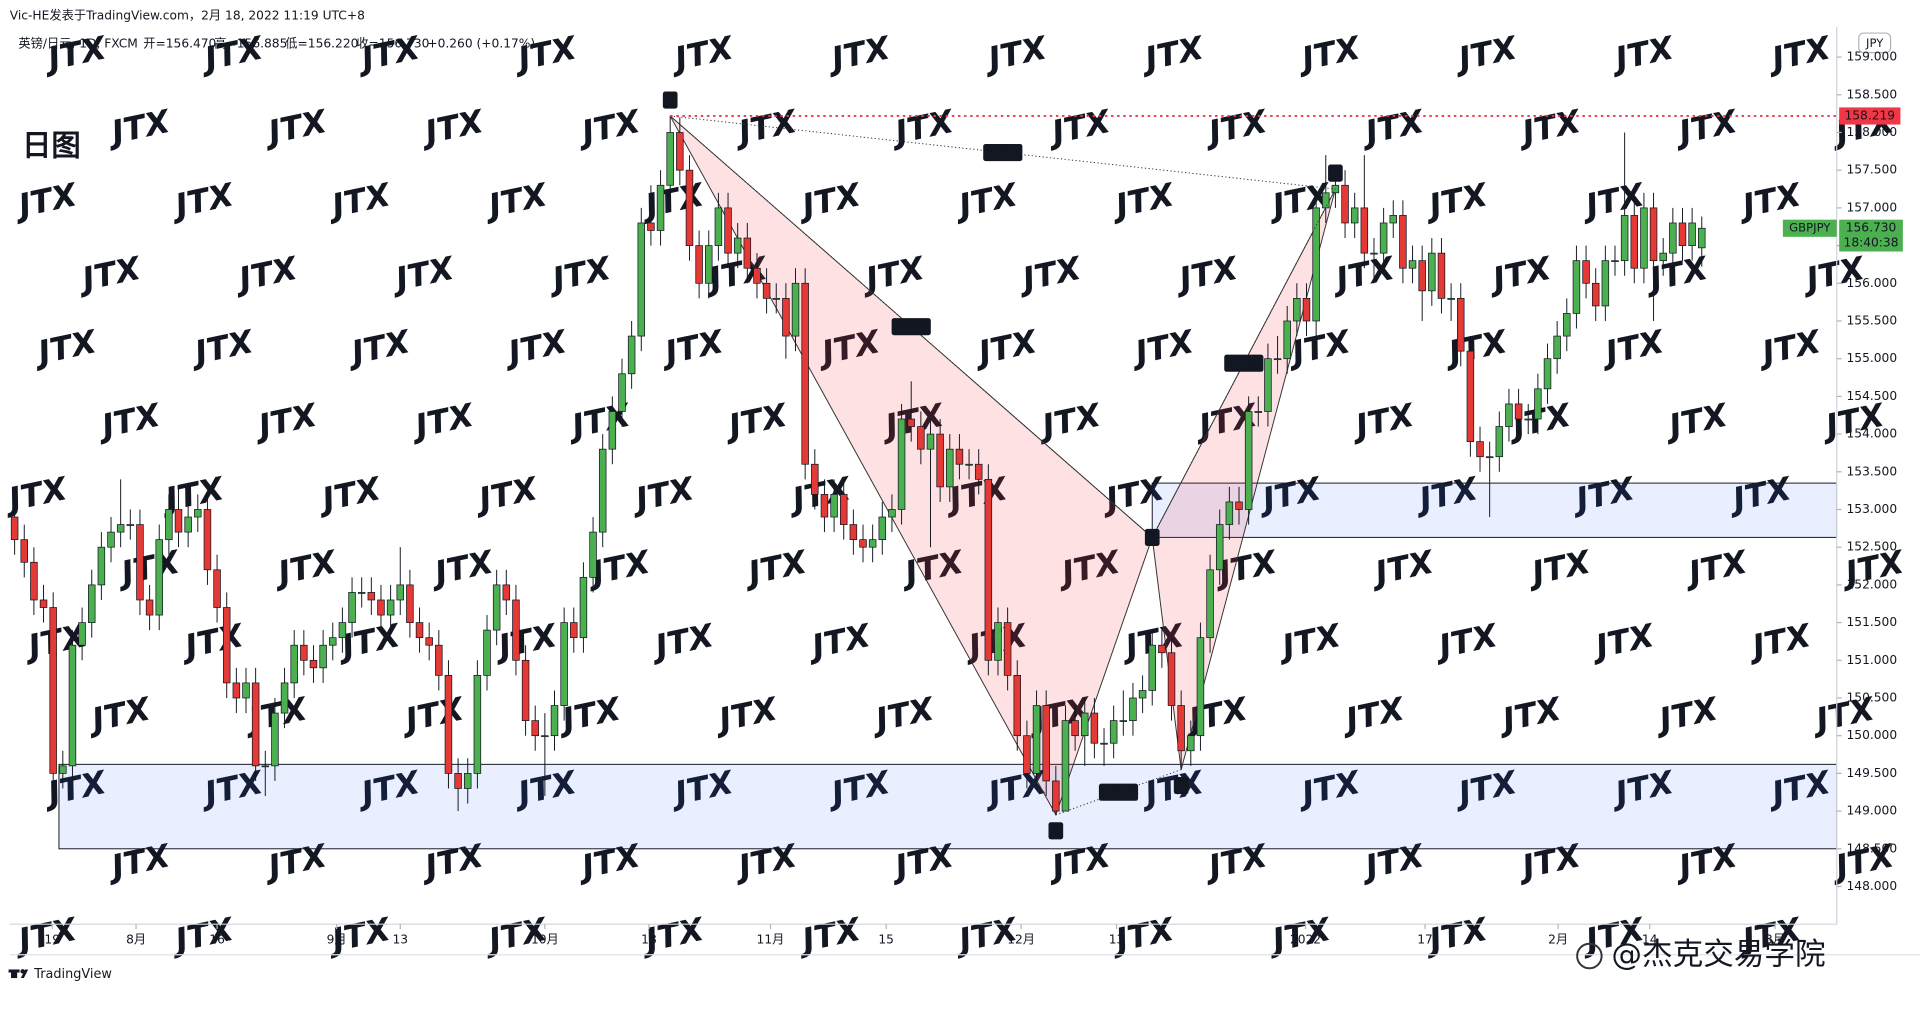  Describe the element at coordinates (392, 44) in the screenshot. I see `ohlc-close: 收=156.730` at that location.